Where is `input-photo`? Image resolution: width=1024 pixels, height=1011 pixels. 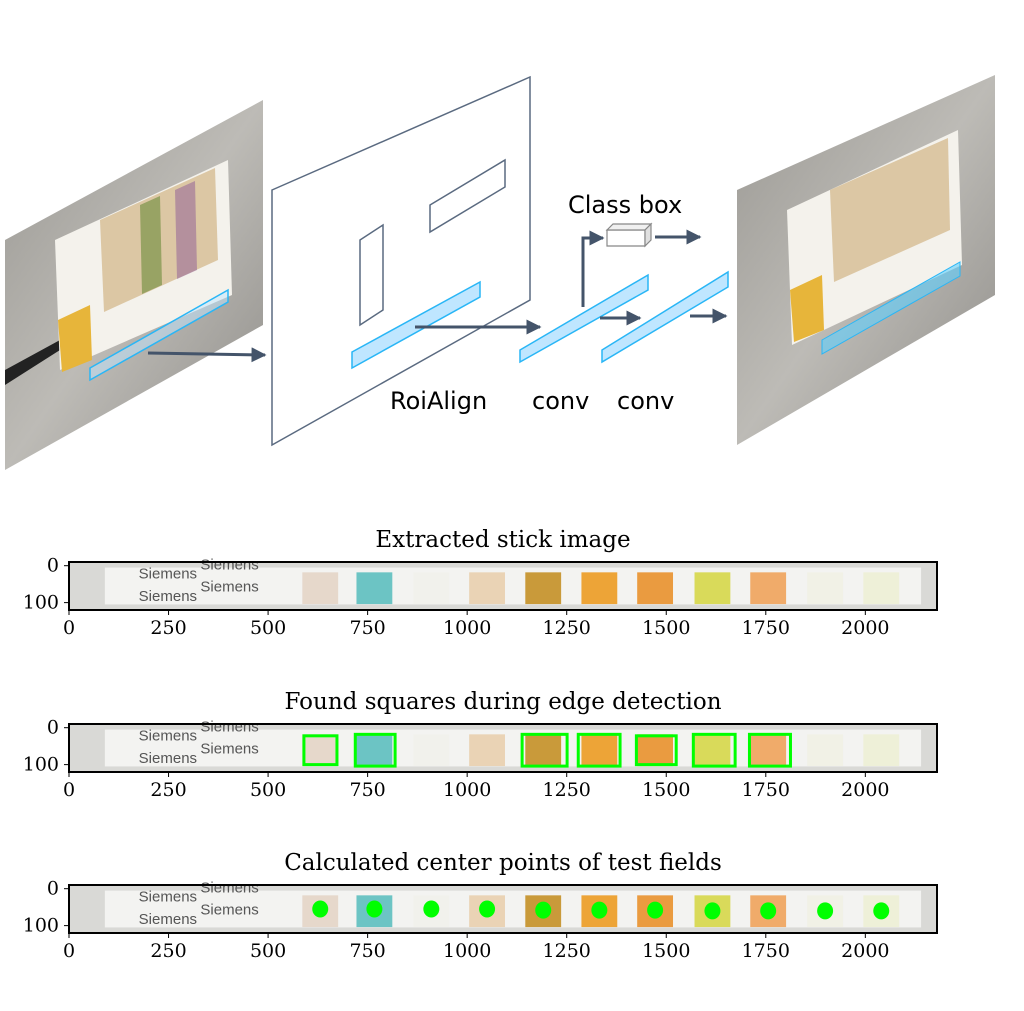 input-photo is located at coordinates (134, 285).